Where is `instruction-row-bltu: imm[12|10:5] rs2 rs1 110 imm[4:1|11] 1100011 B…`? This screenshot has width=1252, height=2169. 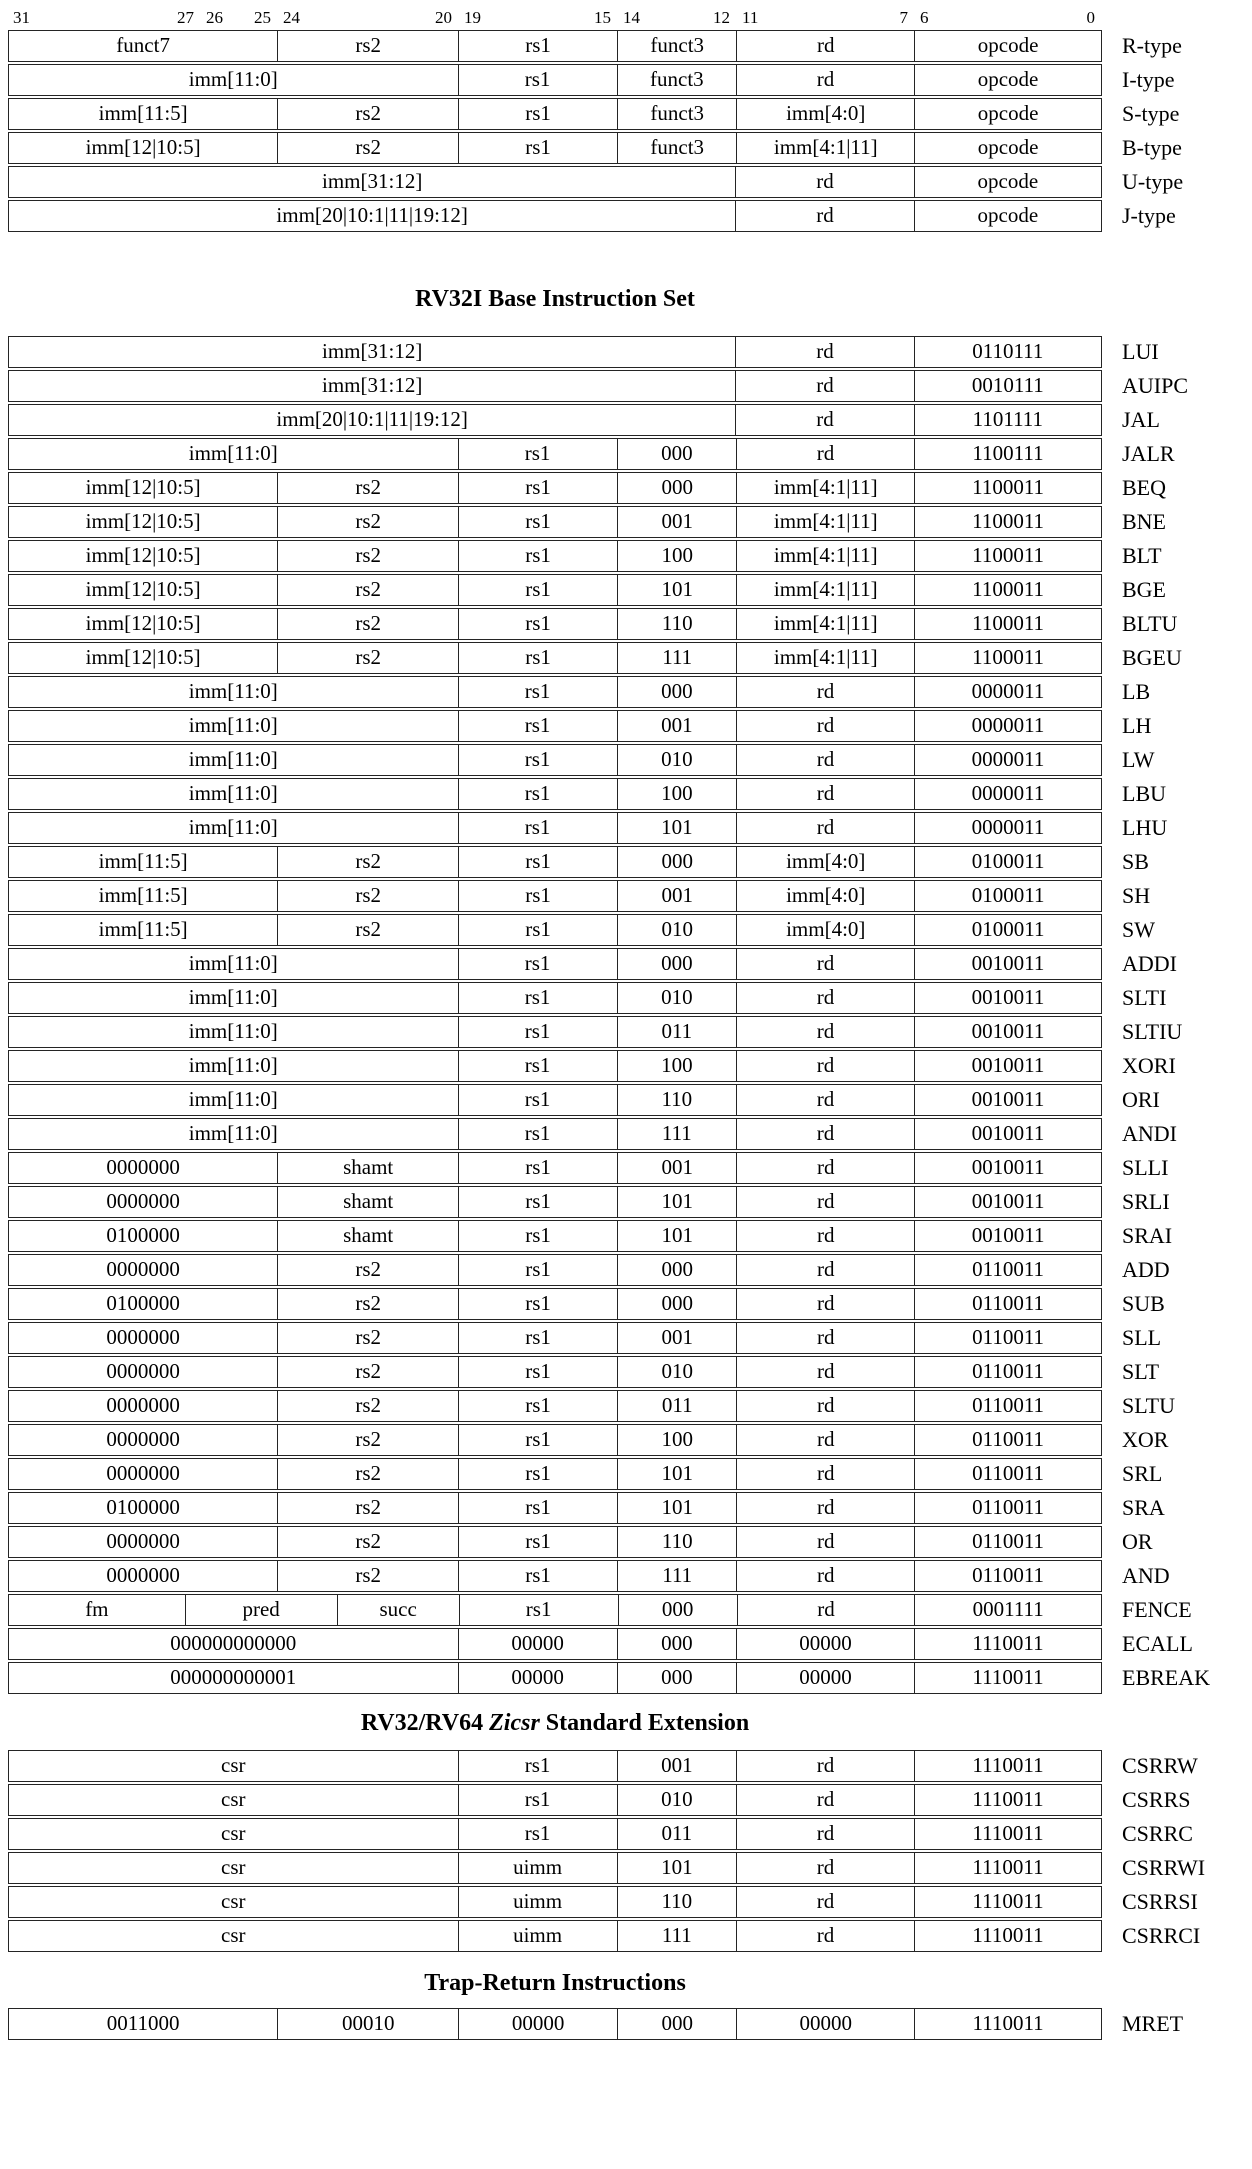
instruction-row-bltu: imm[12|10:5] rs2 rs1 110 imm[4:1|11] 1100011 B… is located at coordinates (630, 624).